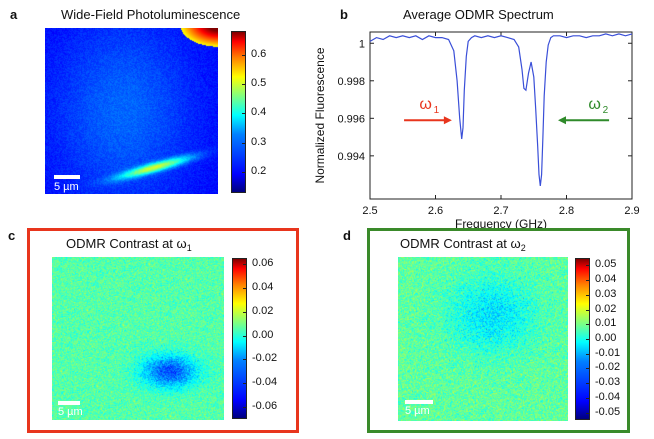 This screenshot has width=654, height=439. I want to click on panel-c-scalebar-label: 5 µm, so click(70, 412).